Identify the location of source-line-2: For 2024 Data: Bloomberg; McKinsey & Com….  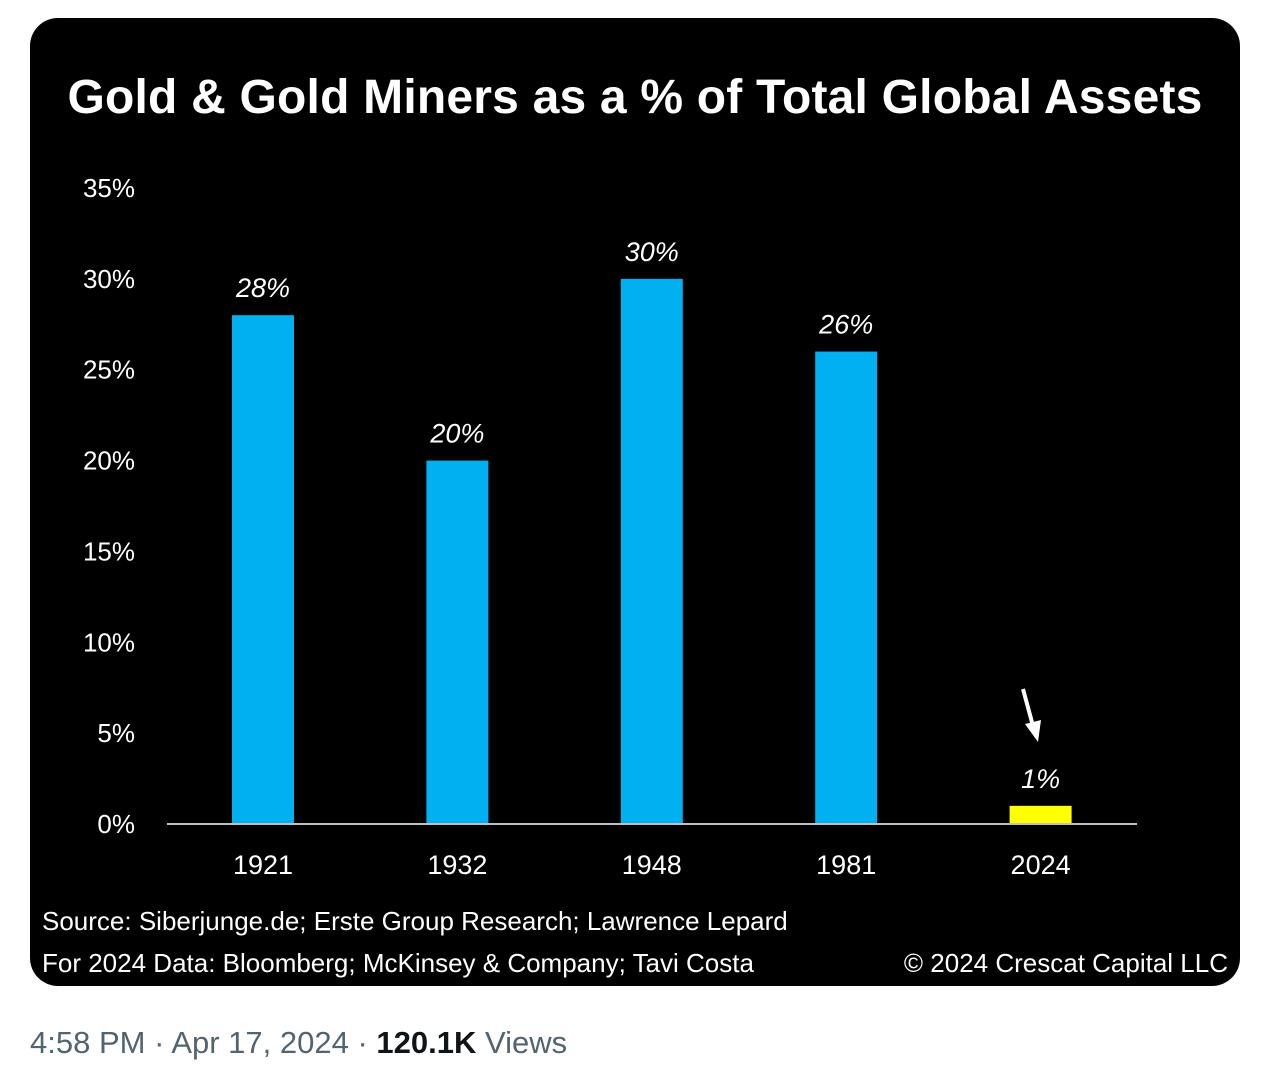
(398, 963).